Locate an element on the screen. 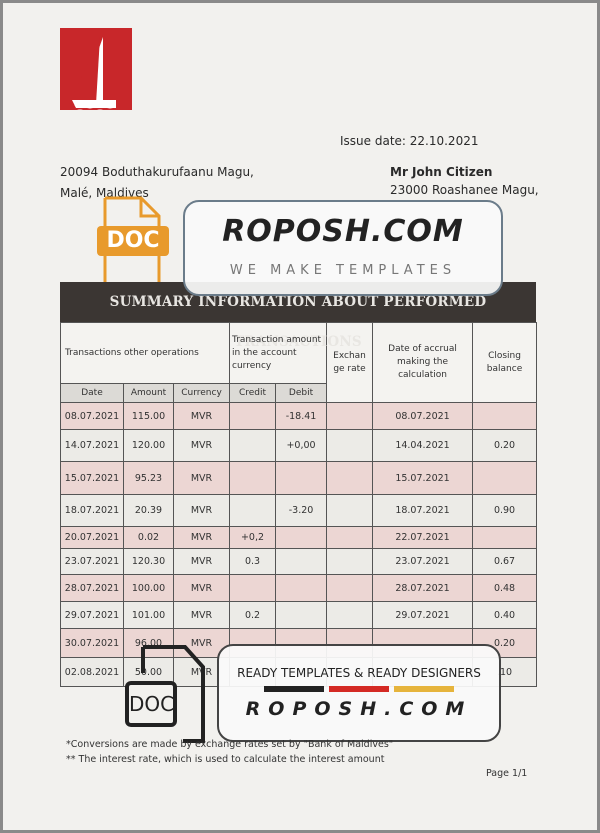 The height and width of the screenshot is (833, 600). cell-date: 29.07.2021 is located at coordinates (92, 615).